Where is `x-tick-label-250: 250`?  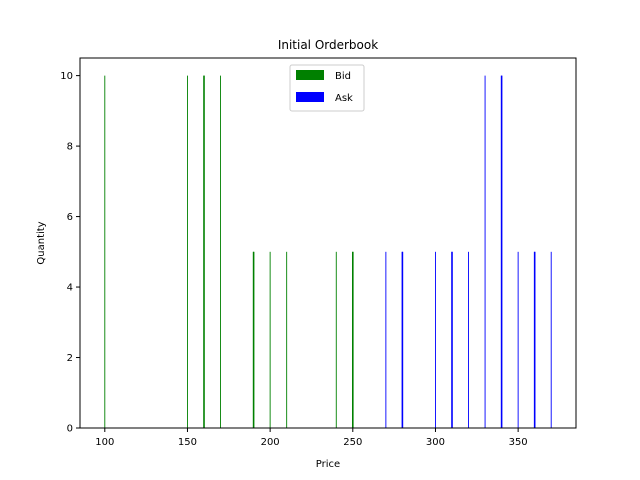
x-tick-label-250: 250 is located at coordinates (352, 442).